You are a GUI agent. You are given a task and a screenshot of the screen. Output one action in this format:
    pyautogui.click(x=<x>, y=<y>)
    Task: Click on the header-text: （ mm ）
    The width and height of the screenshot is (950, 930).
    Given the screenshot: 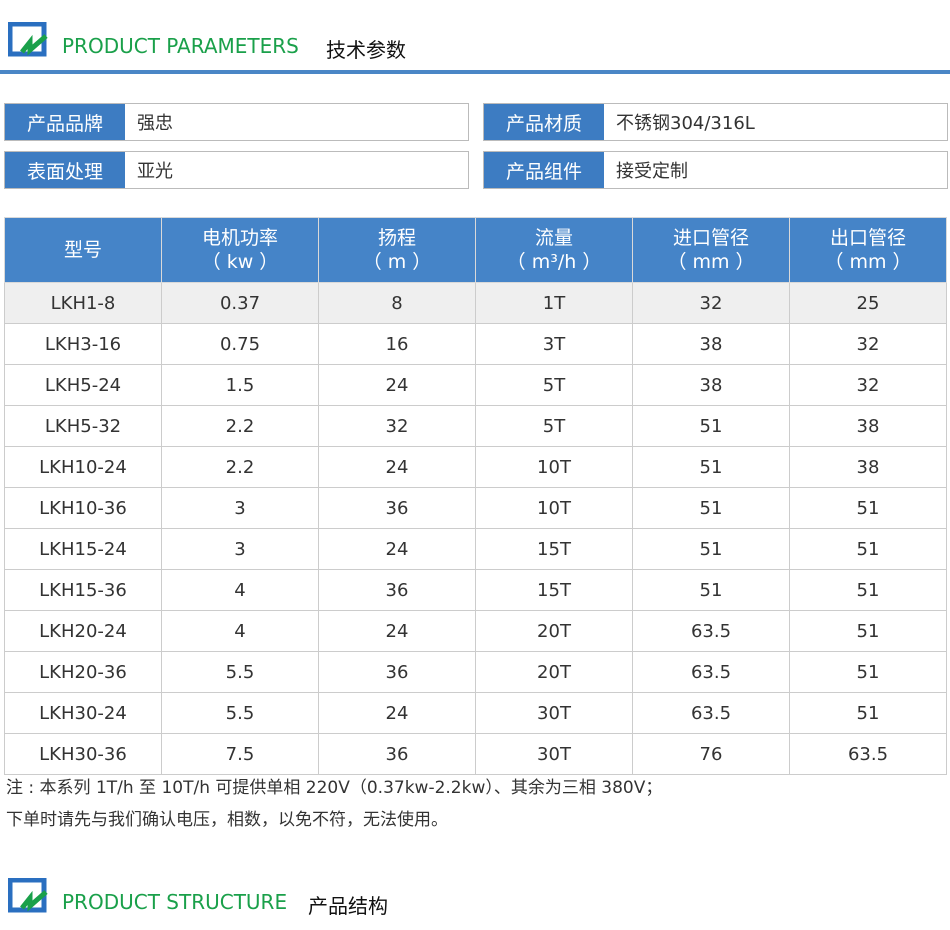 What is the action you would take?
    pyautogui.click(x=711, y=262)
    